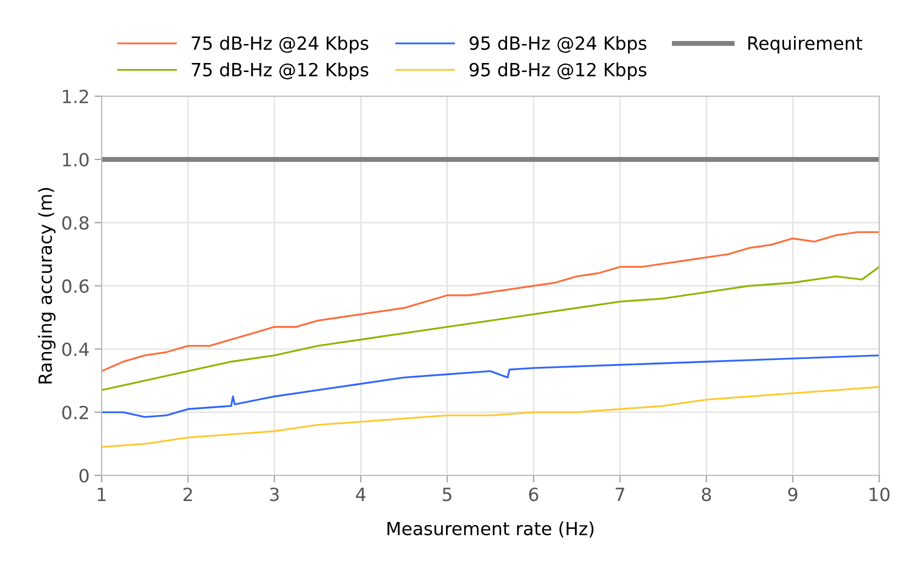 This screenshot has width=899, height=566. What do you see at coordinates (75, 97) in the screenshot?
I see `y-tick-label: 1.2` at bounding box center [75, 97].